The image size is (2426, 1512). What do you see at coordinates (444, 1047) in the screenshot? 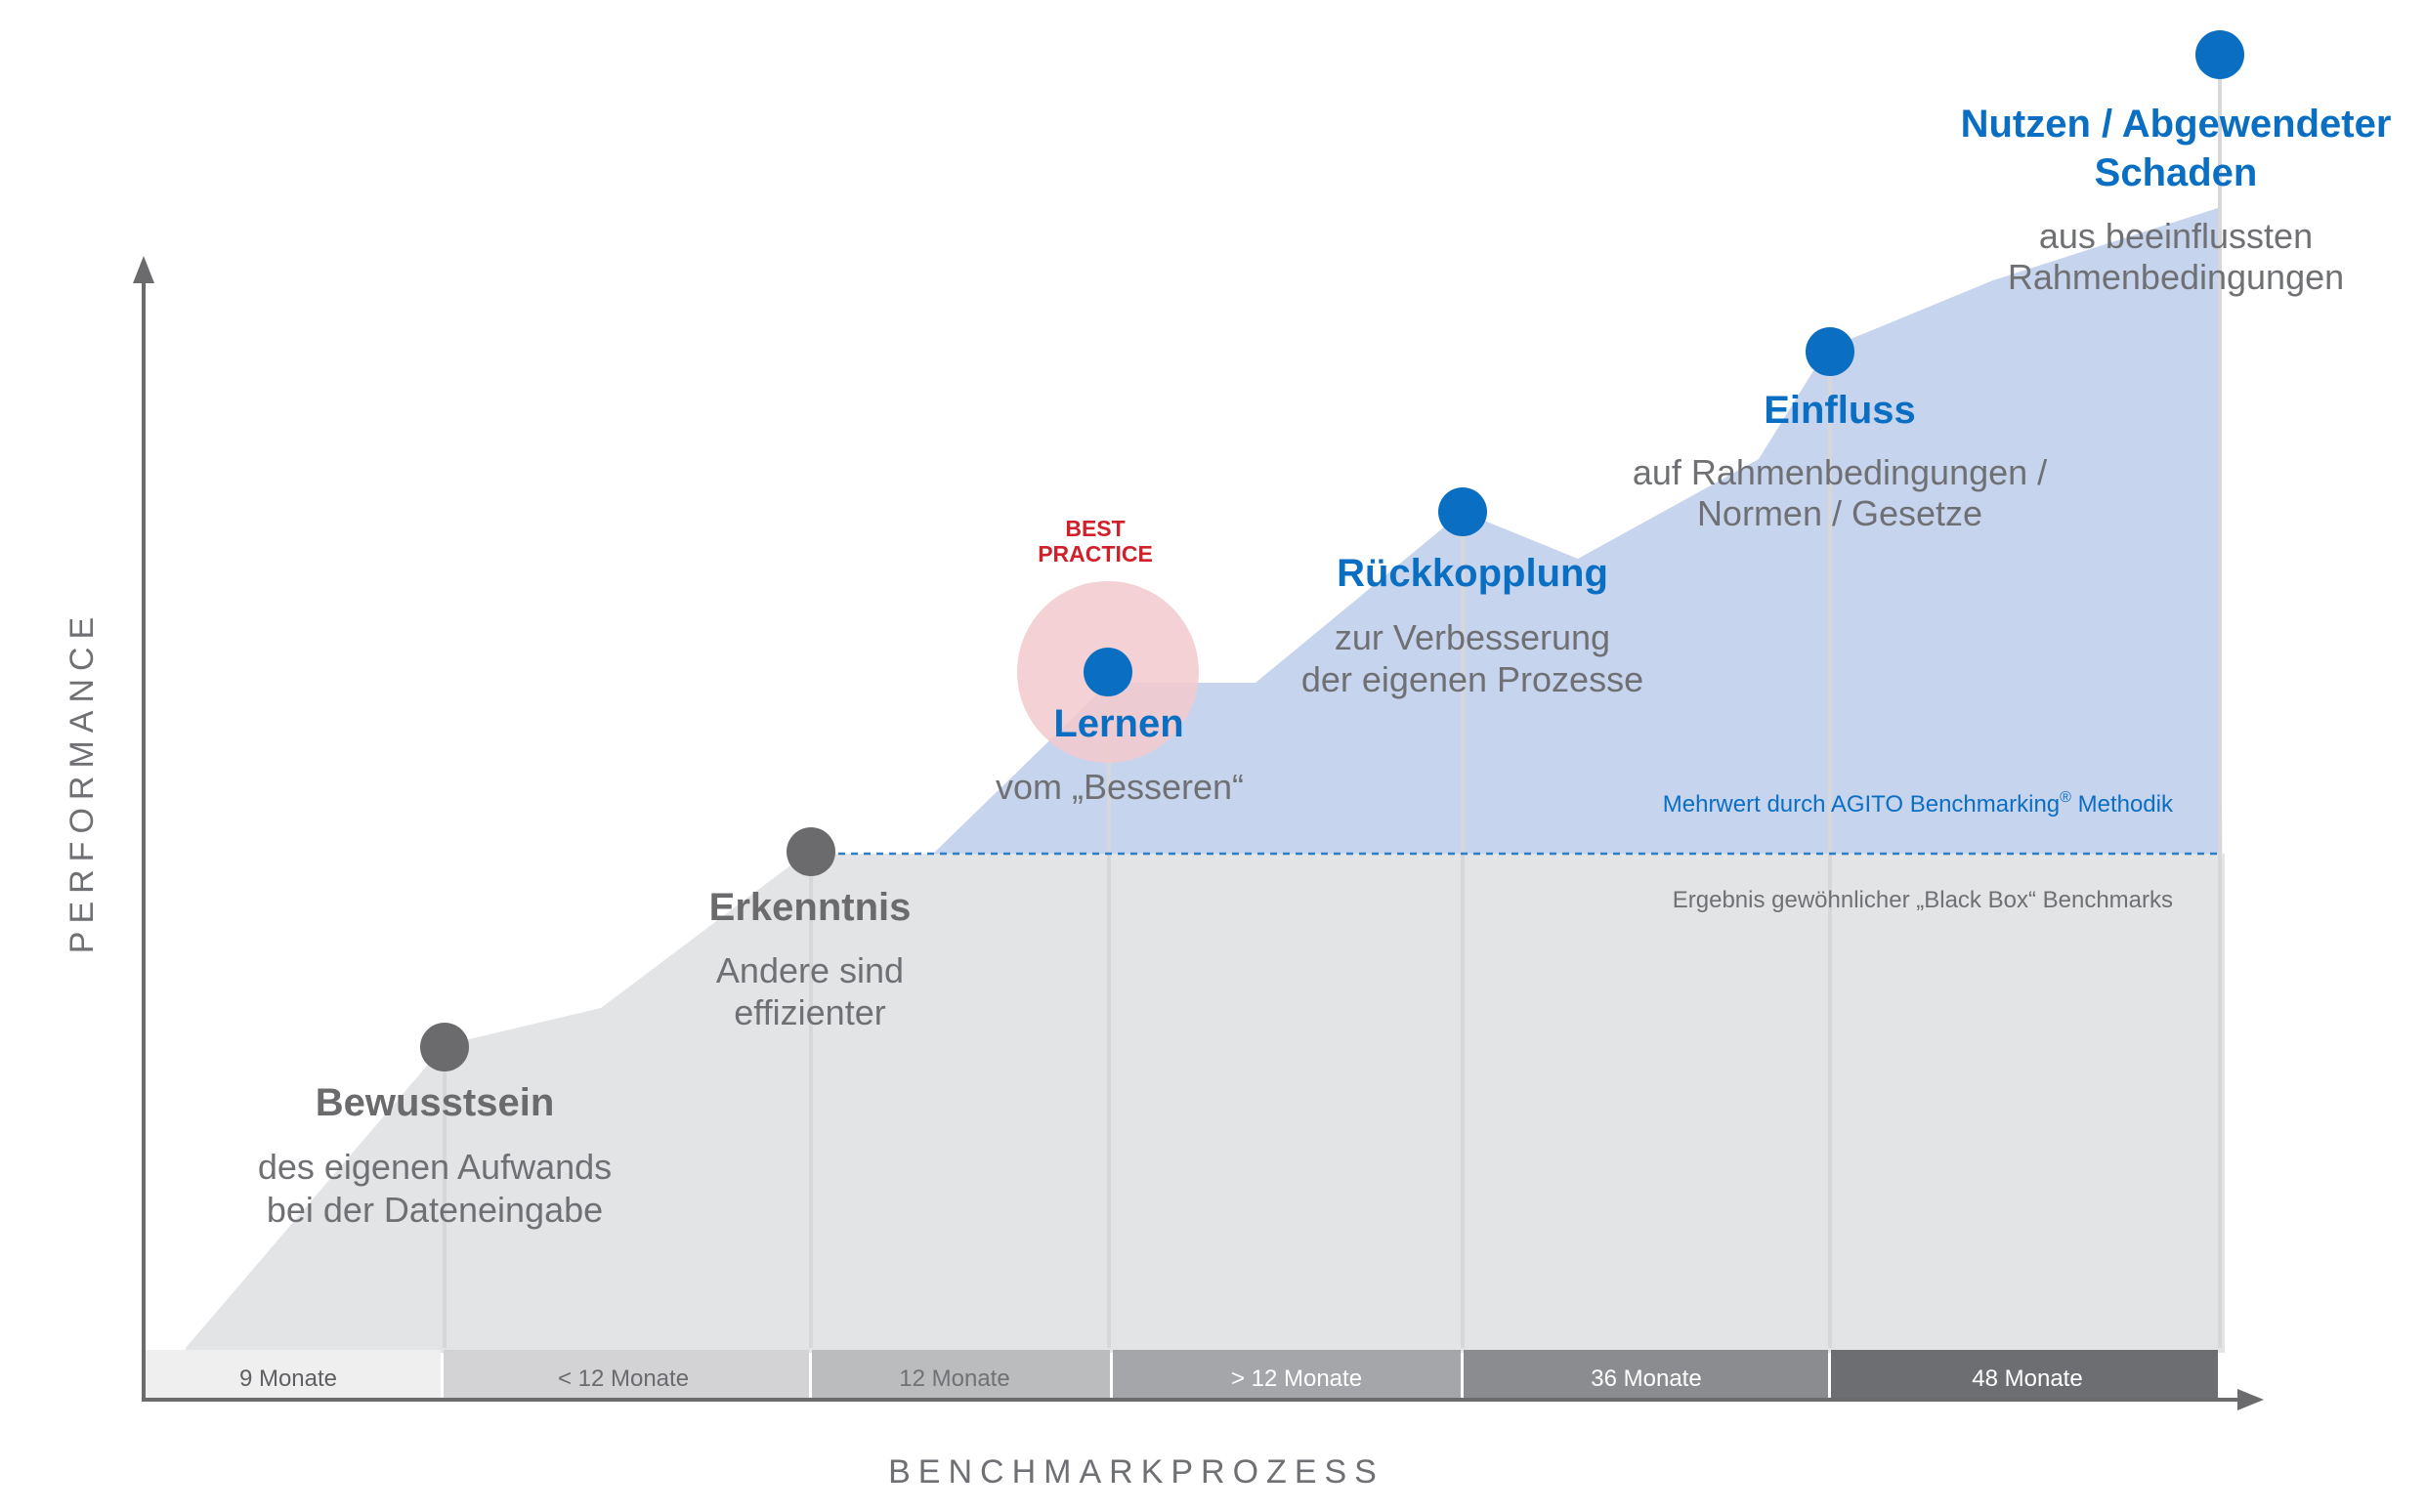
I see `stage-dot-bewusstsein` at bounding box center [444, 1047].